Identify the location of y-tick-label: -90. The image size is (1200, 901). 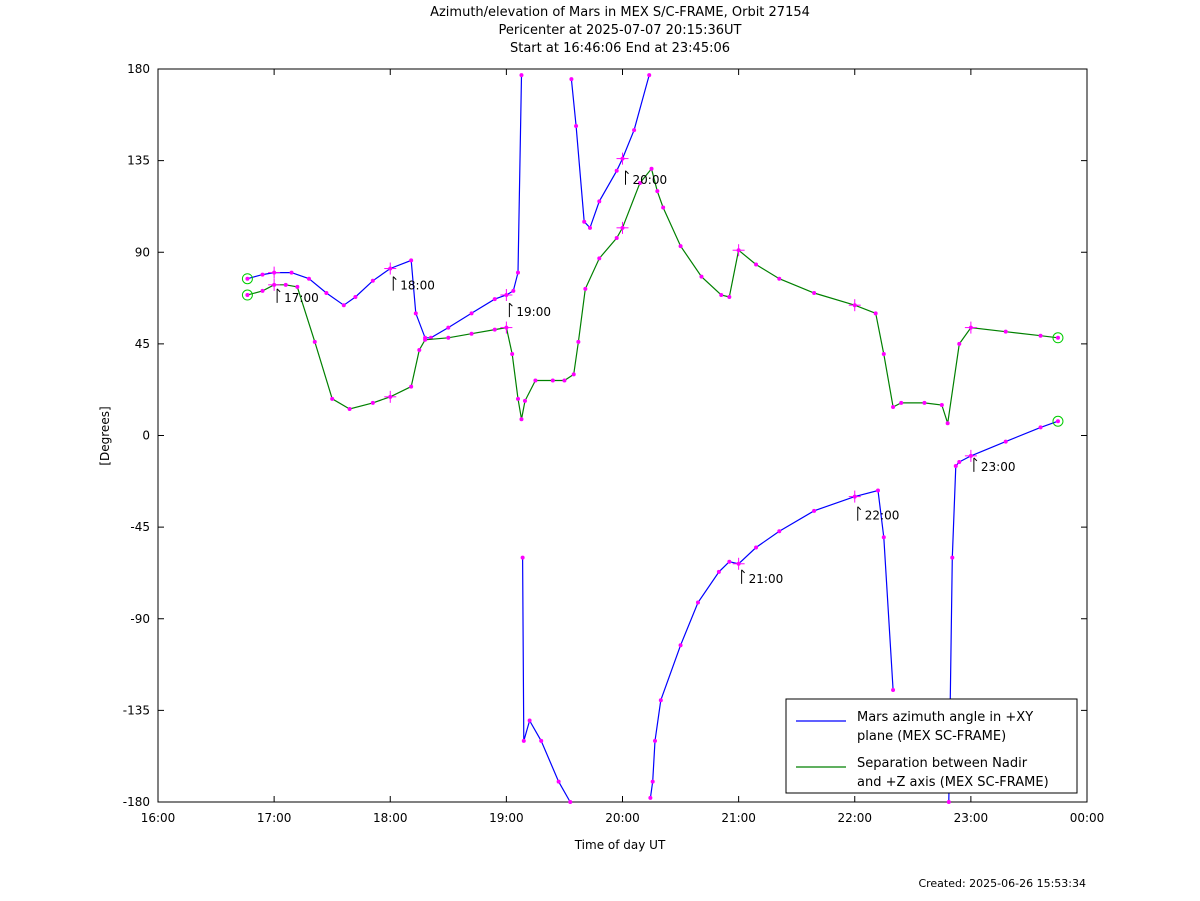
(140, 619).